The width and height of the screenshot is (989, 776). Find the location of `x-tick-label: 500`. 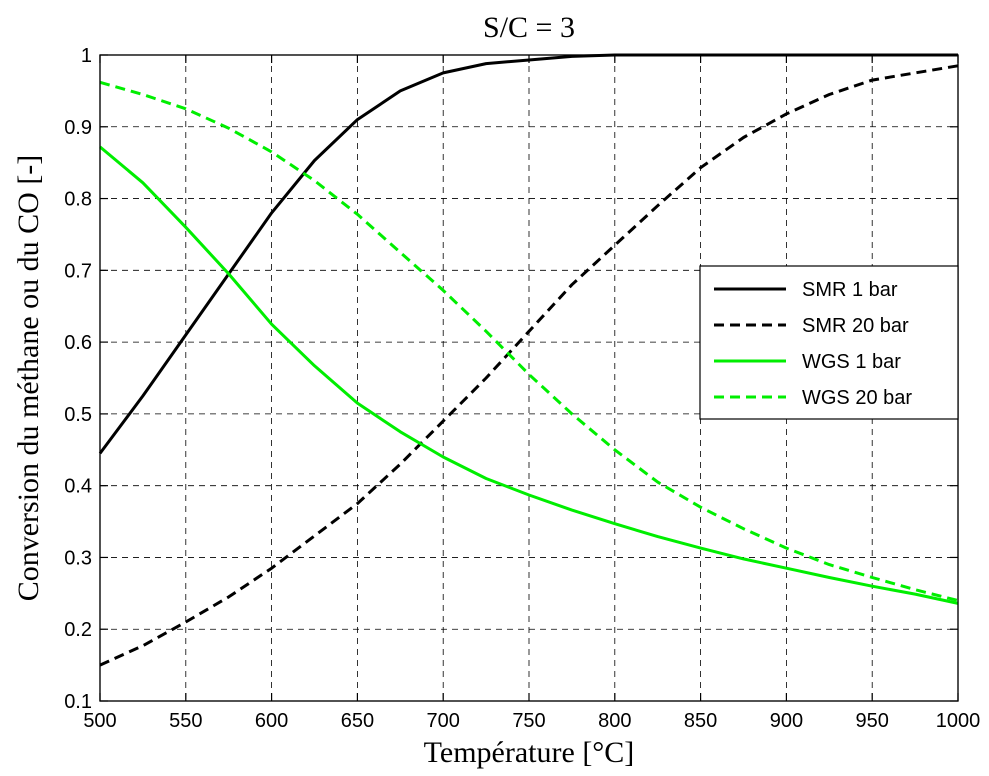

x-tick-label: 500 is located at coordinates (99, 721).